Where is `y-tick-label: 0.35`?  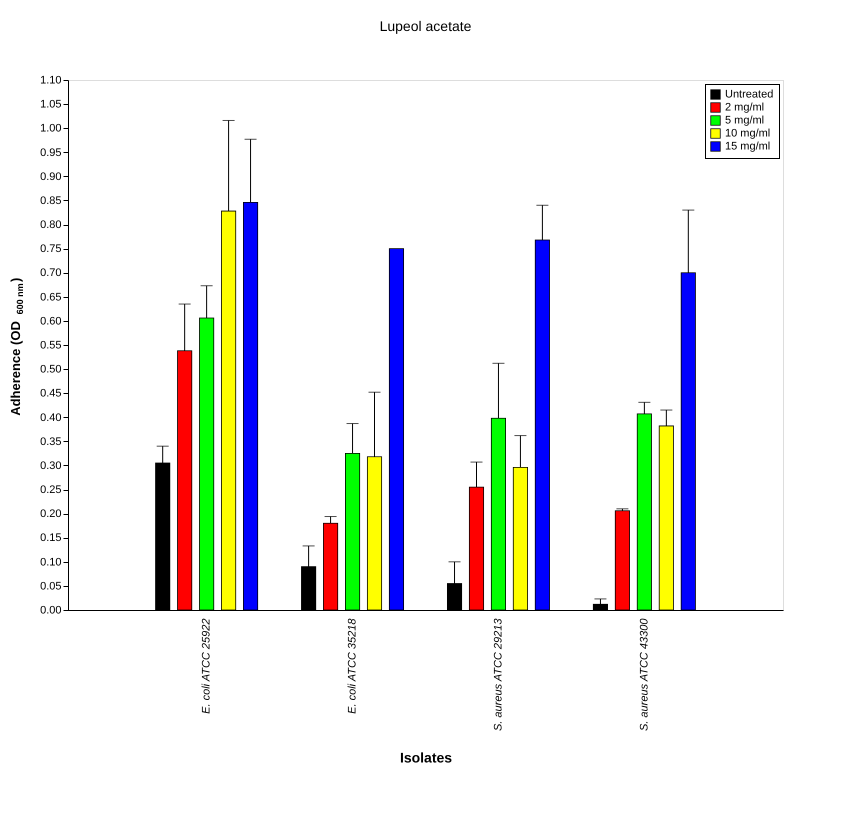 y-tick-label: 0.35 is located at coordinates (51, 442).